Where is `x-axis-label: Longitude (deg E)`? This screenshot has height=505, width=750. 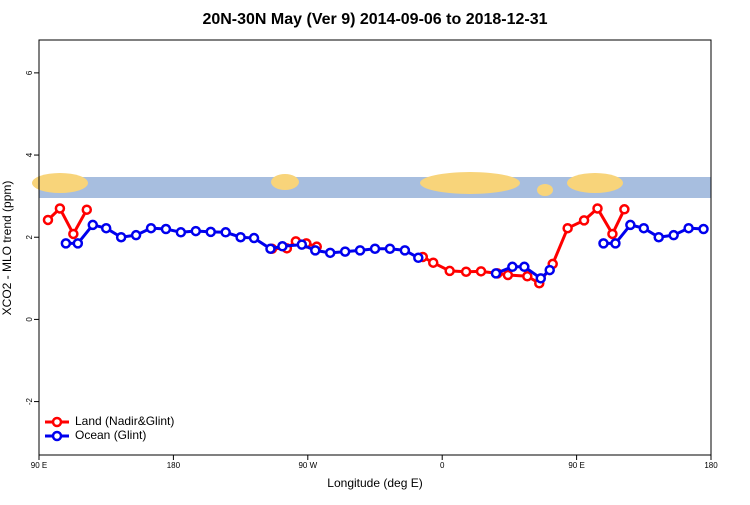
x-axis-label: Longitude (deg E) is located at coordinates (374, 483).